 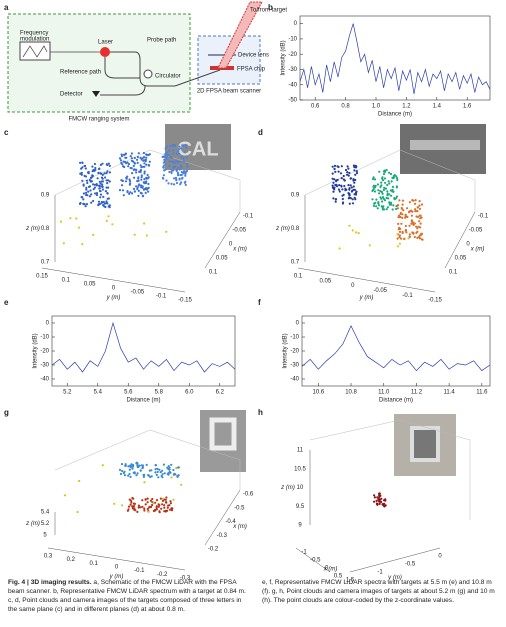 What do you see at coordinates (395, 115) in the screenshot?
I see `x-axis-label: Distance (m)` at bounding box center [395, 115].